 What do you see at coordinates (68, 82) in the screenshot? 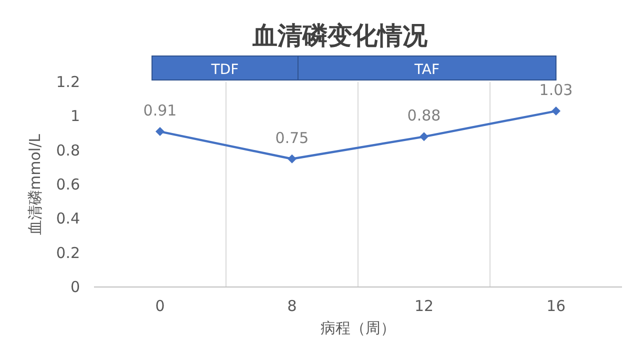
I see `y-tick-label: 1.2` at bounding box center [68, 82].